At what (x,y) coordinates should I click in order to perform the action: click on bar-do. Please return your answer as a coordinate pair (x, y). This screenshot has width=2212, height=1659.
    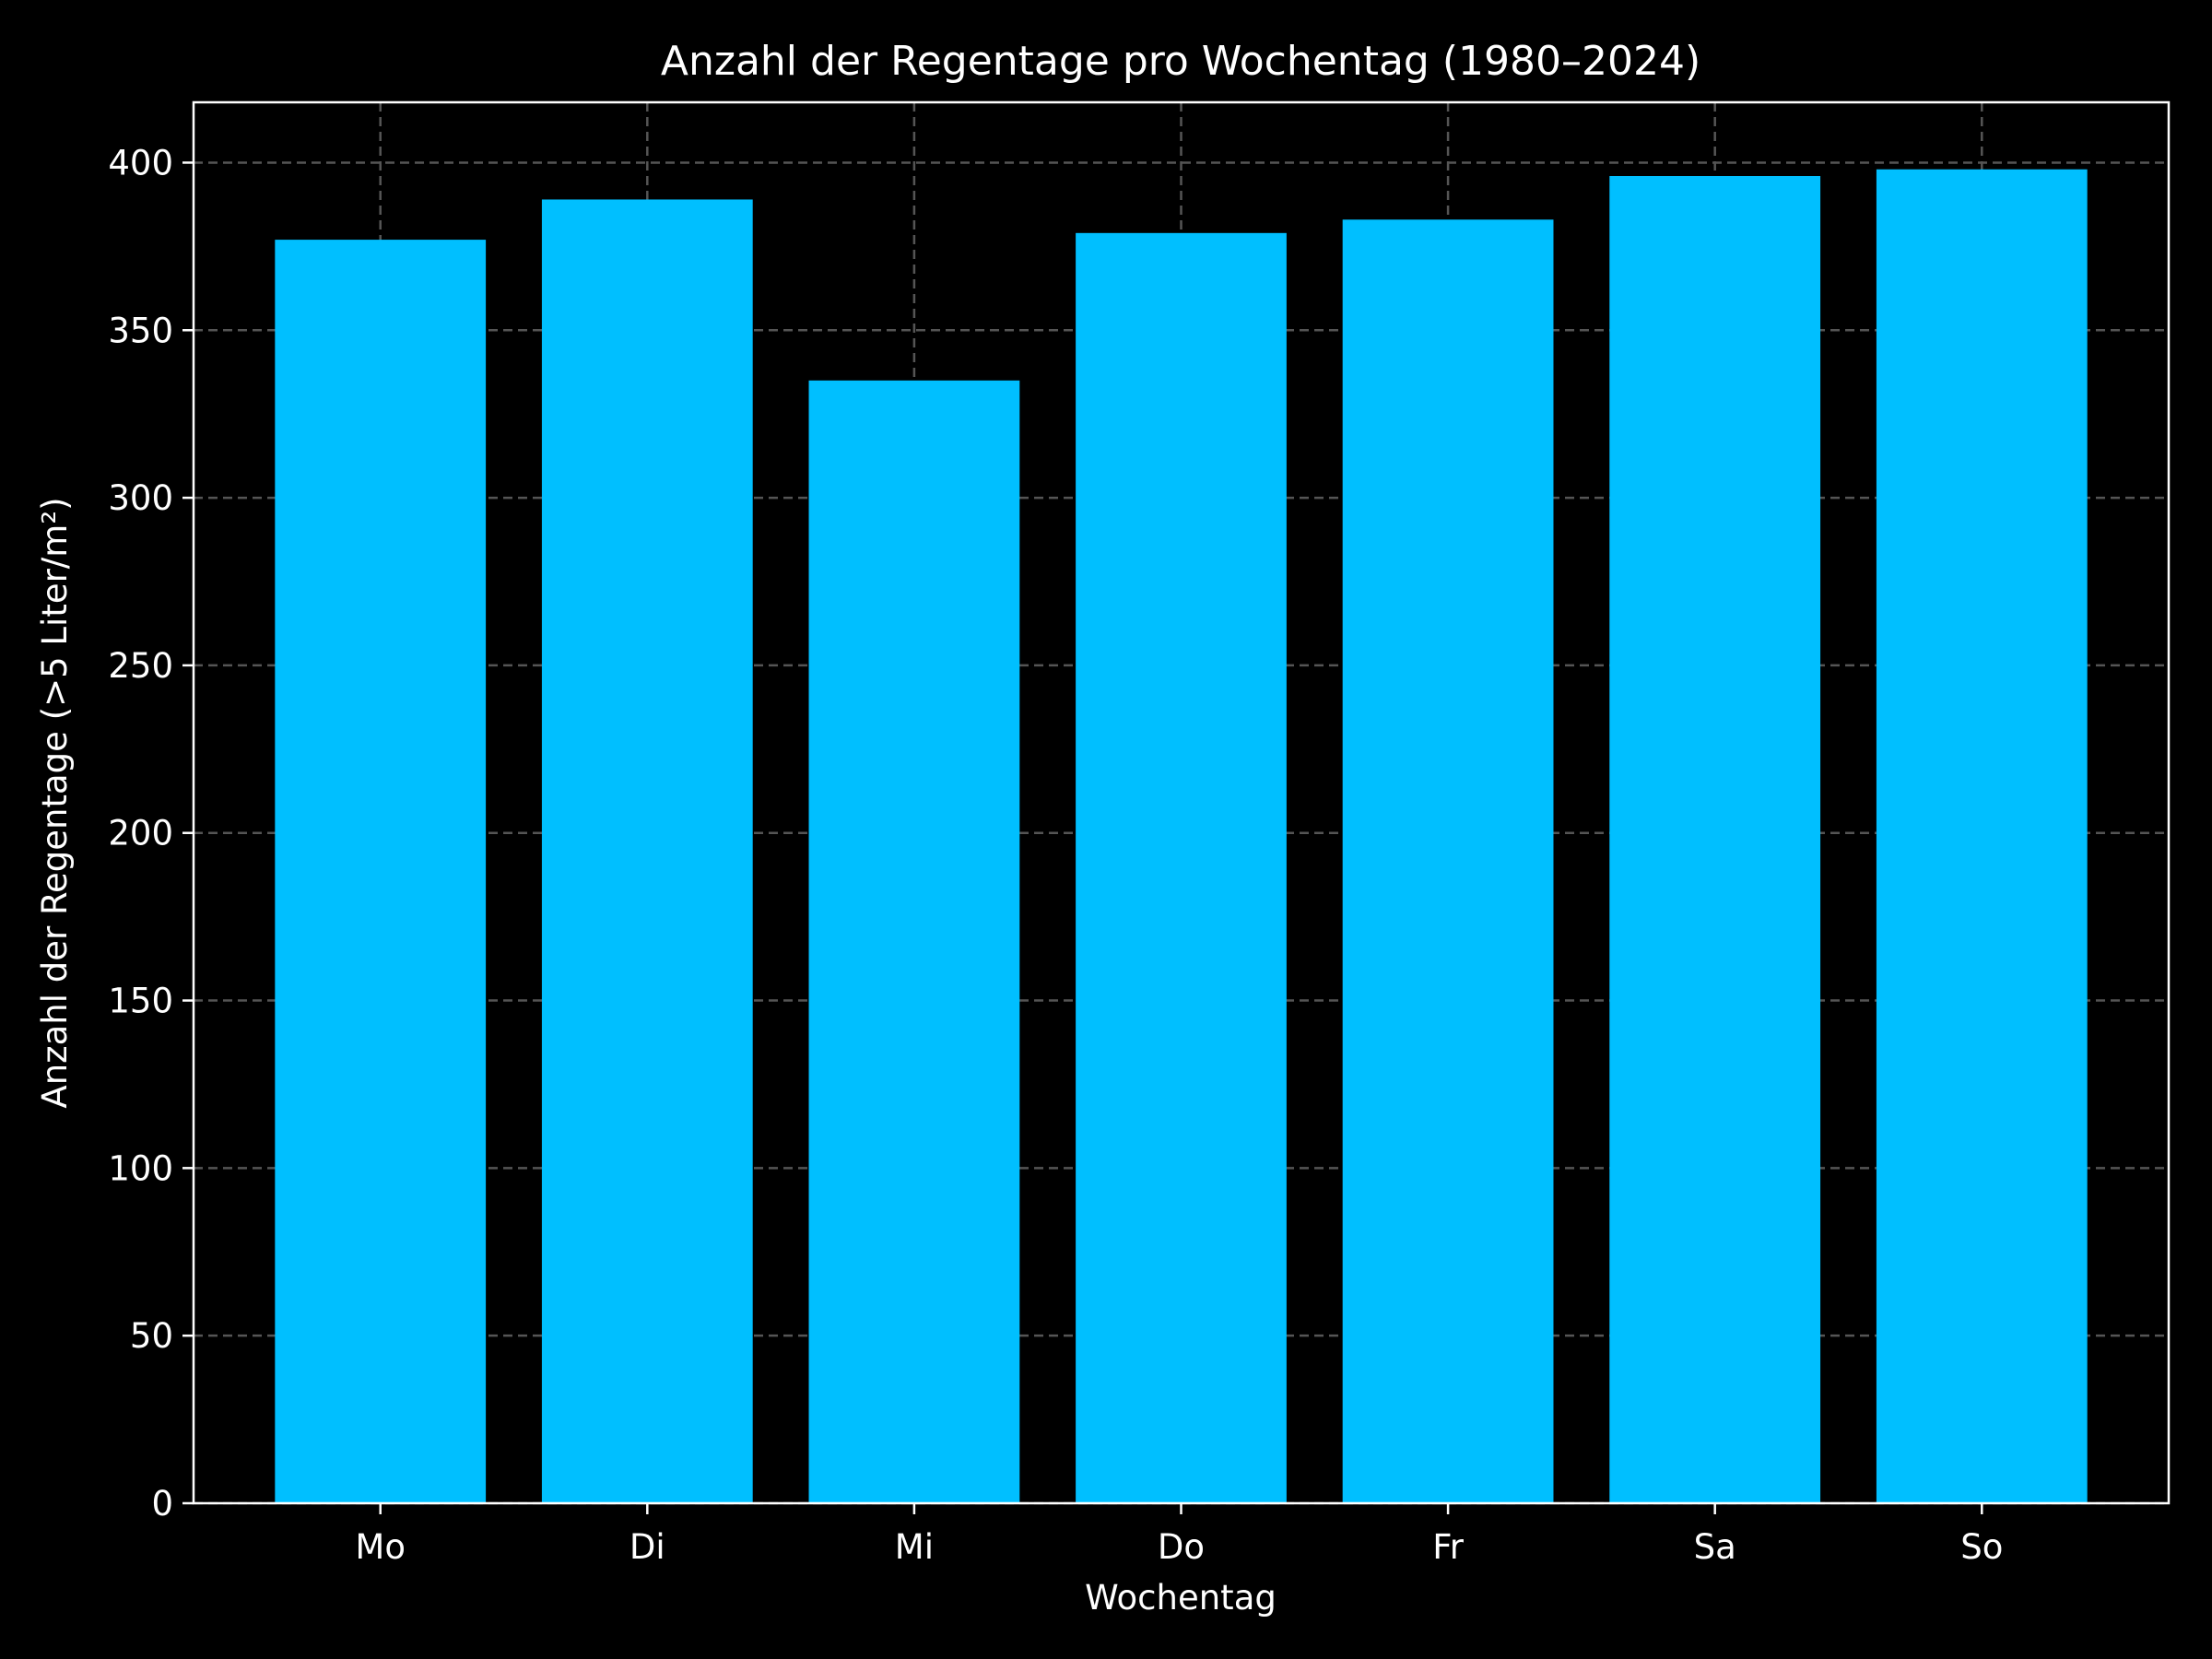
    Looking at the image, I should click on (1181, 868).